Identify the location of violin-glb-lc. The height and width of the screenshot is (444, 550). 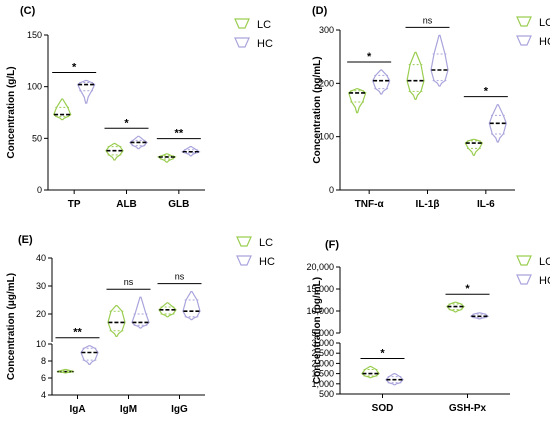
(166, 158).